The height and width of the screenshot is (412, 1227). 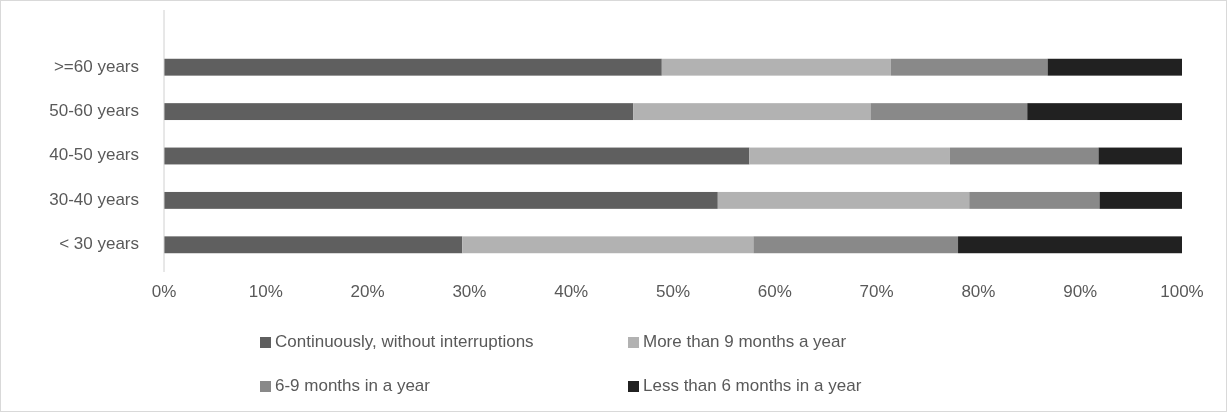 I want to click on legend-label: More than 9 months a year, so click(x=745, y=342).